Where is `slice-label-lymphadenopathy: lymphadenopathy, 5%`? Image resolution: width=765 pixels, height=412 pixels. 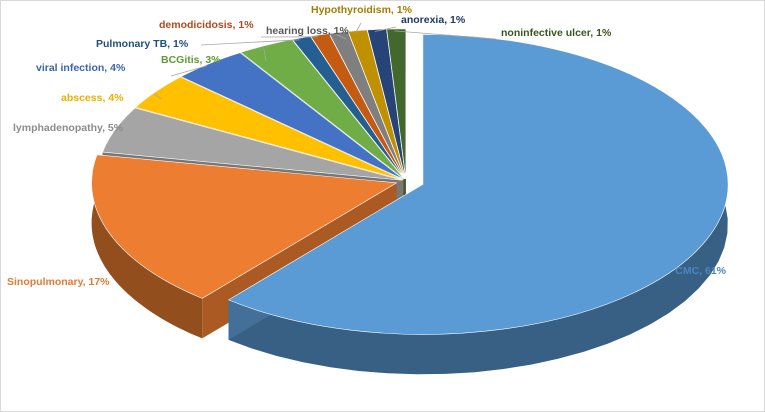 slice-label-lymphadenopathy: lymphadenopathy, 5% is located at coordinates (68, 128).